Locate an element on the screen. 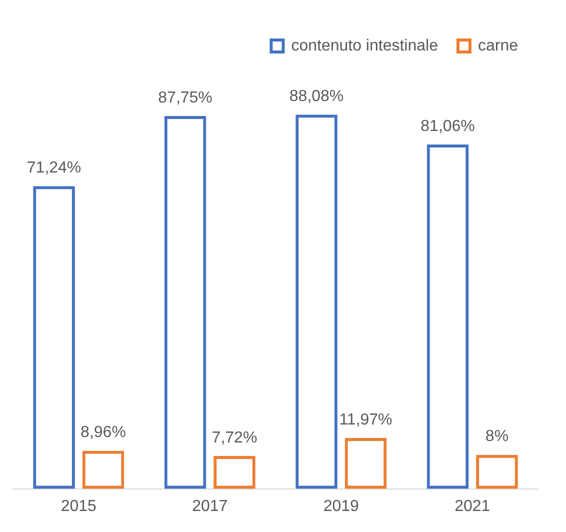 Image resolution: width=566 pixels, height=532 pixels. data-label: 81,06% is located at coordinates (447, 126).